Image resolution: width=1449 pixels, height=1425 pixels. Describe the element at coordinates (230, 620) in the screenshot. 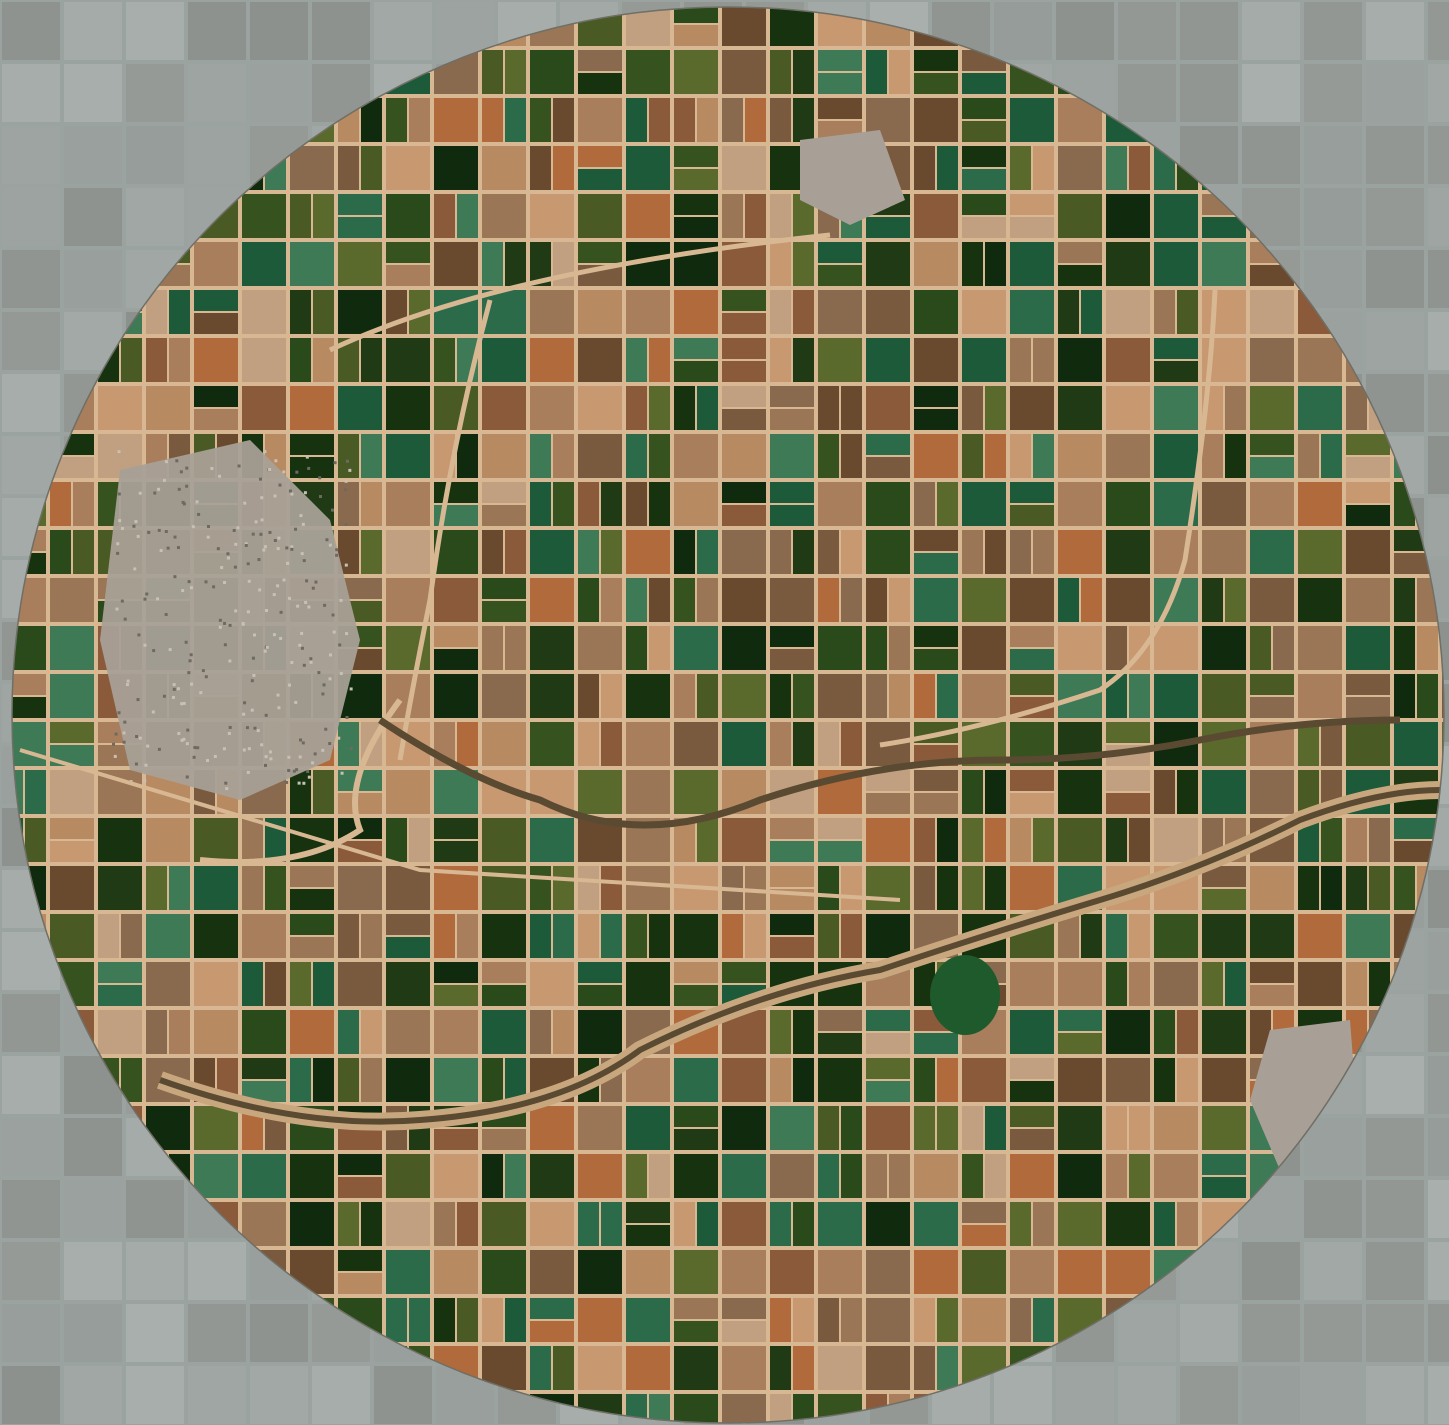

I see `town-area` at that location.